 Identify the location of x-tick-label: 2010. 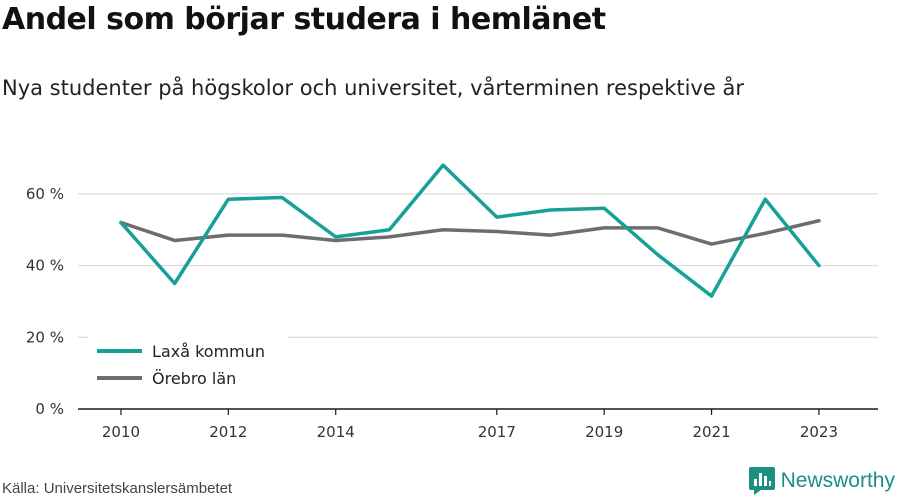
(121, 432).